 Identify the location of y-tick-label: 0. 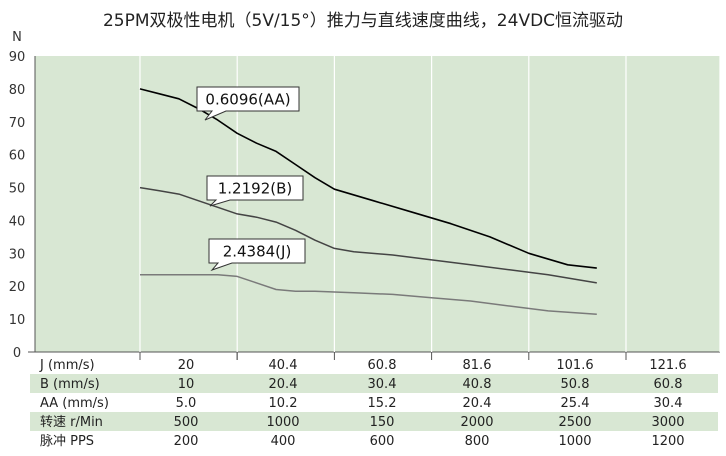
(17, 353).